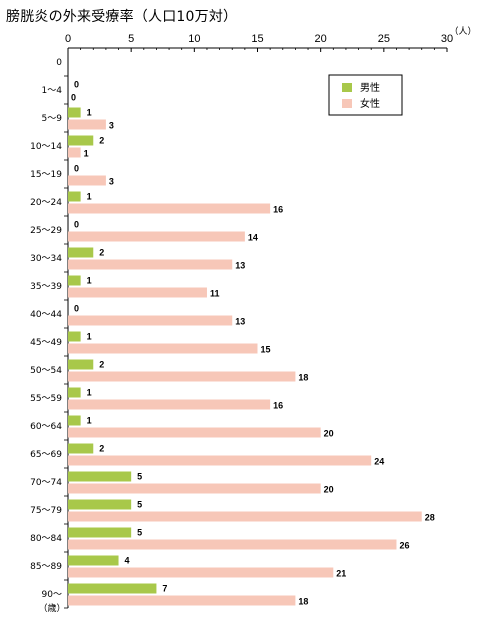  What do you see at coordinates (365, 95) in the screenshot?
I see `legend-box` at bounding box center [365, 95].